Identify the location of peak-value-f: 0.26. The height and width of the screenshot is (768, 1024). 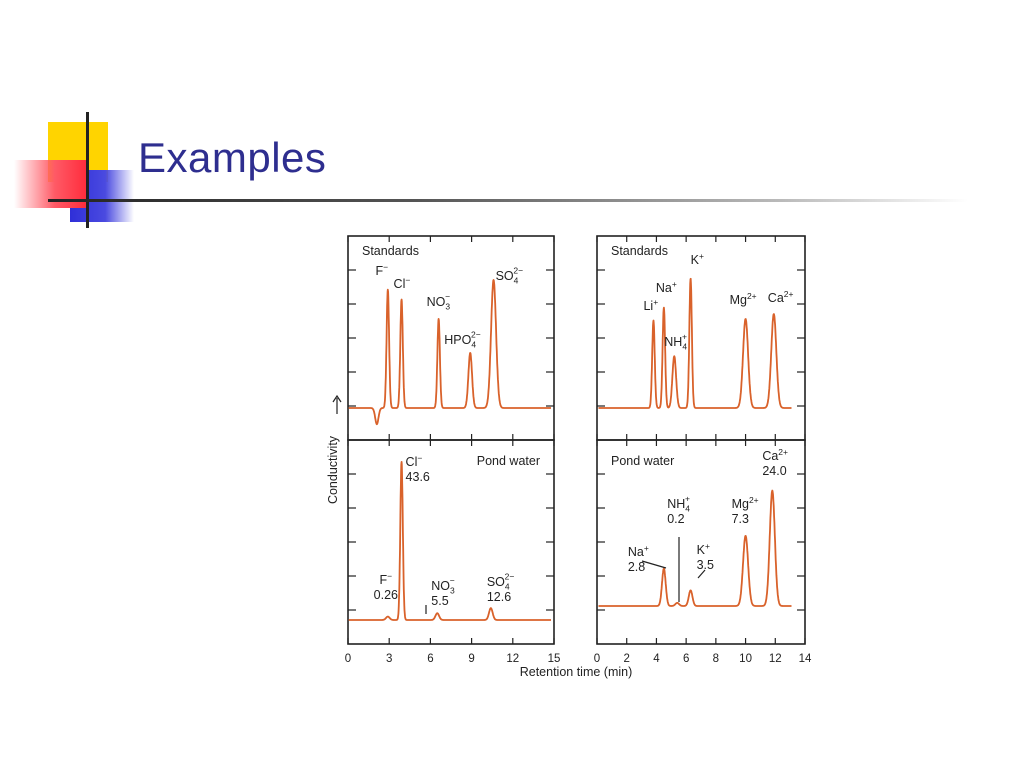
(386, 595).